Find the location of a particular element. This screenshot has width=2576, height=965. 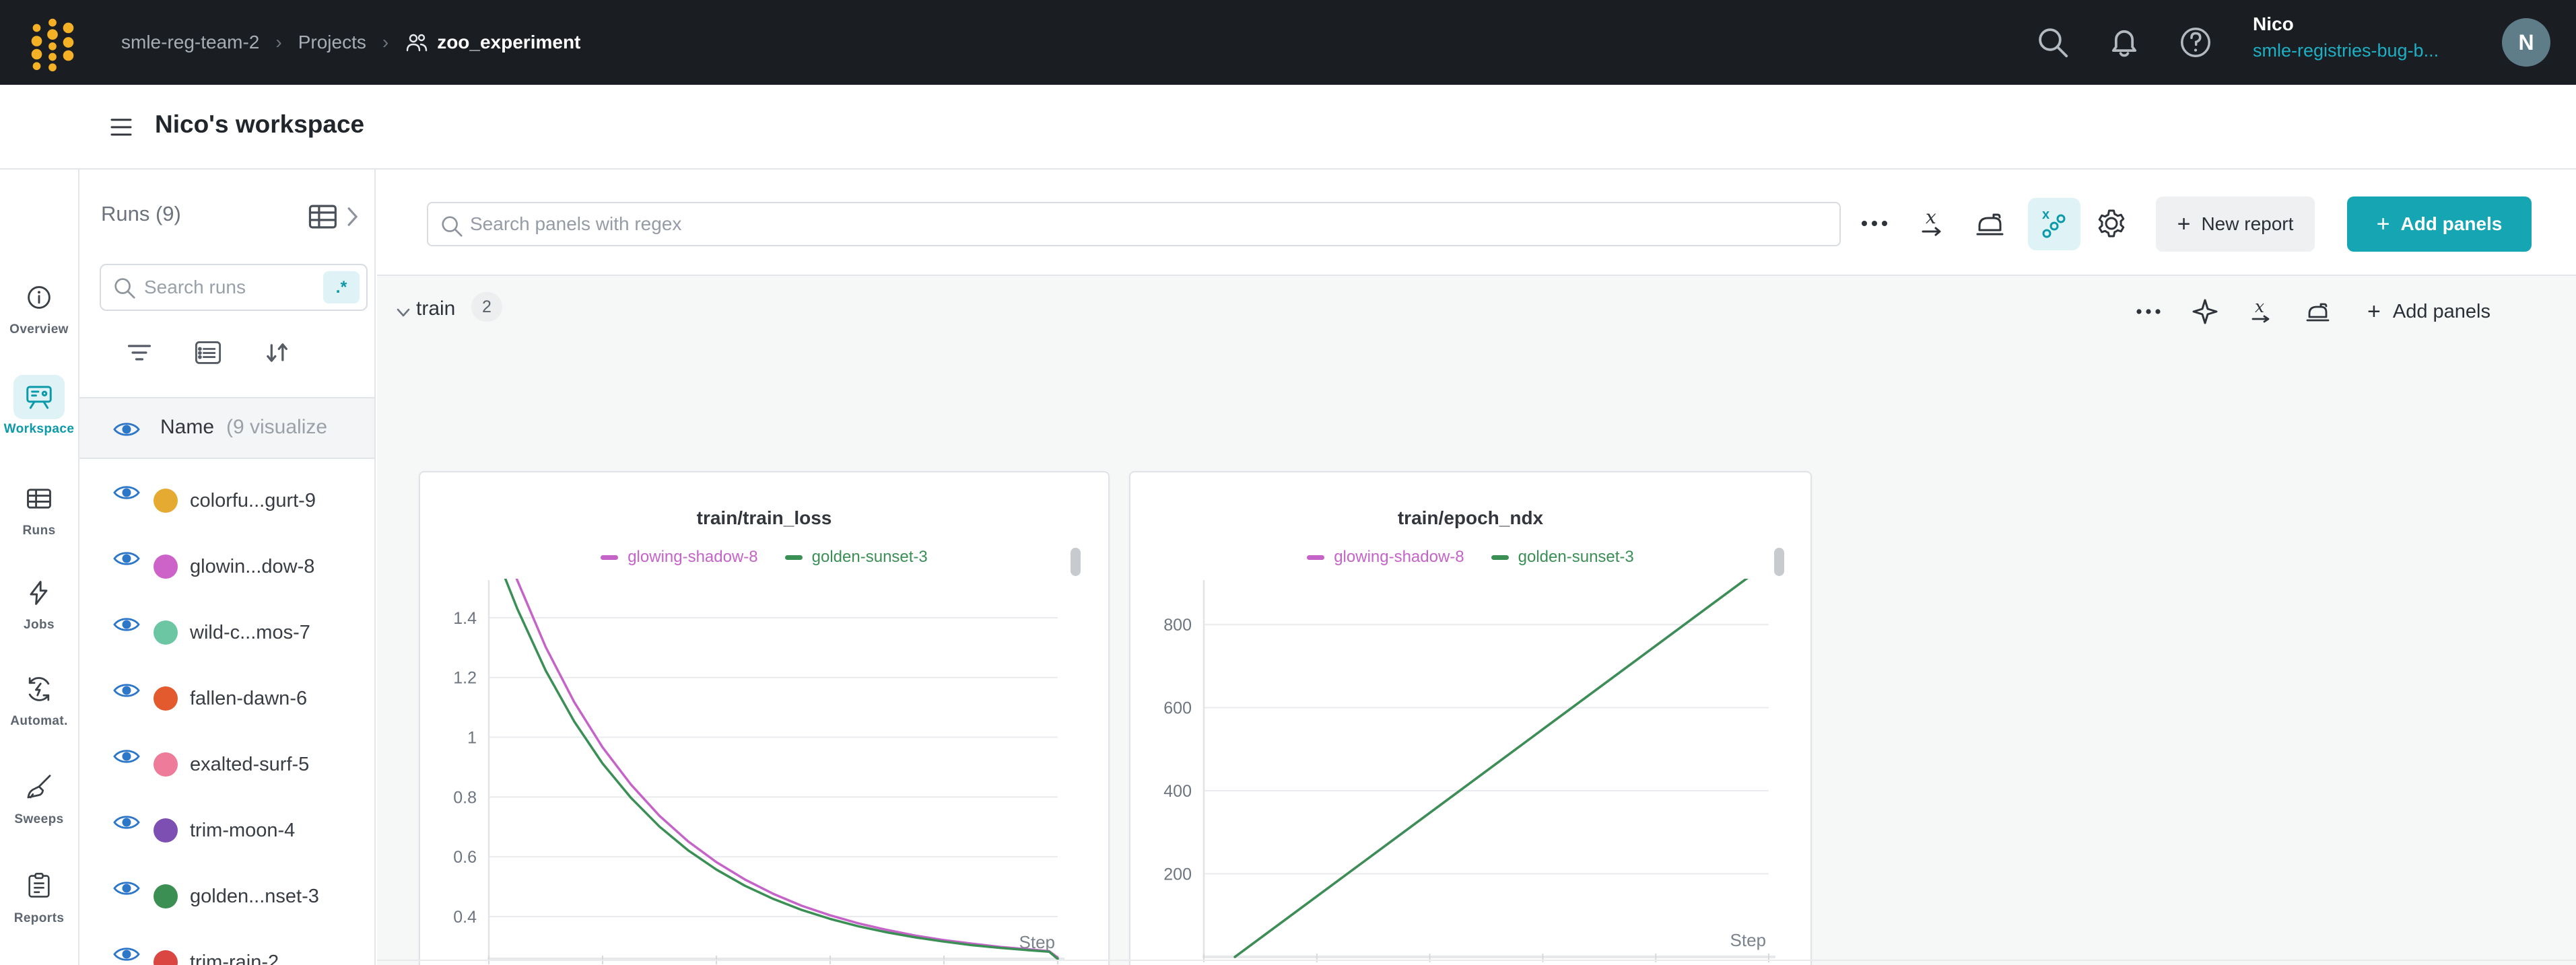

chart-plot-area: 80060040020002004006008001kStep is located at coordinates (1471, 718).